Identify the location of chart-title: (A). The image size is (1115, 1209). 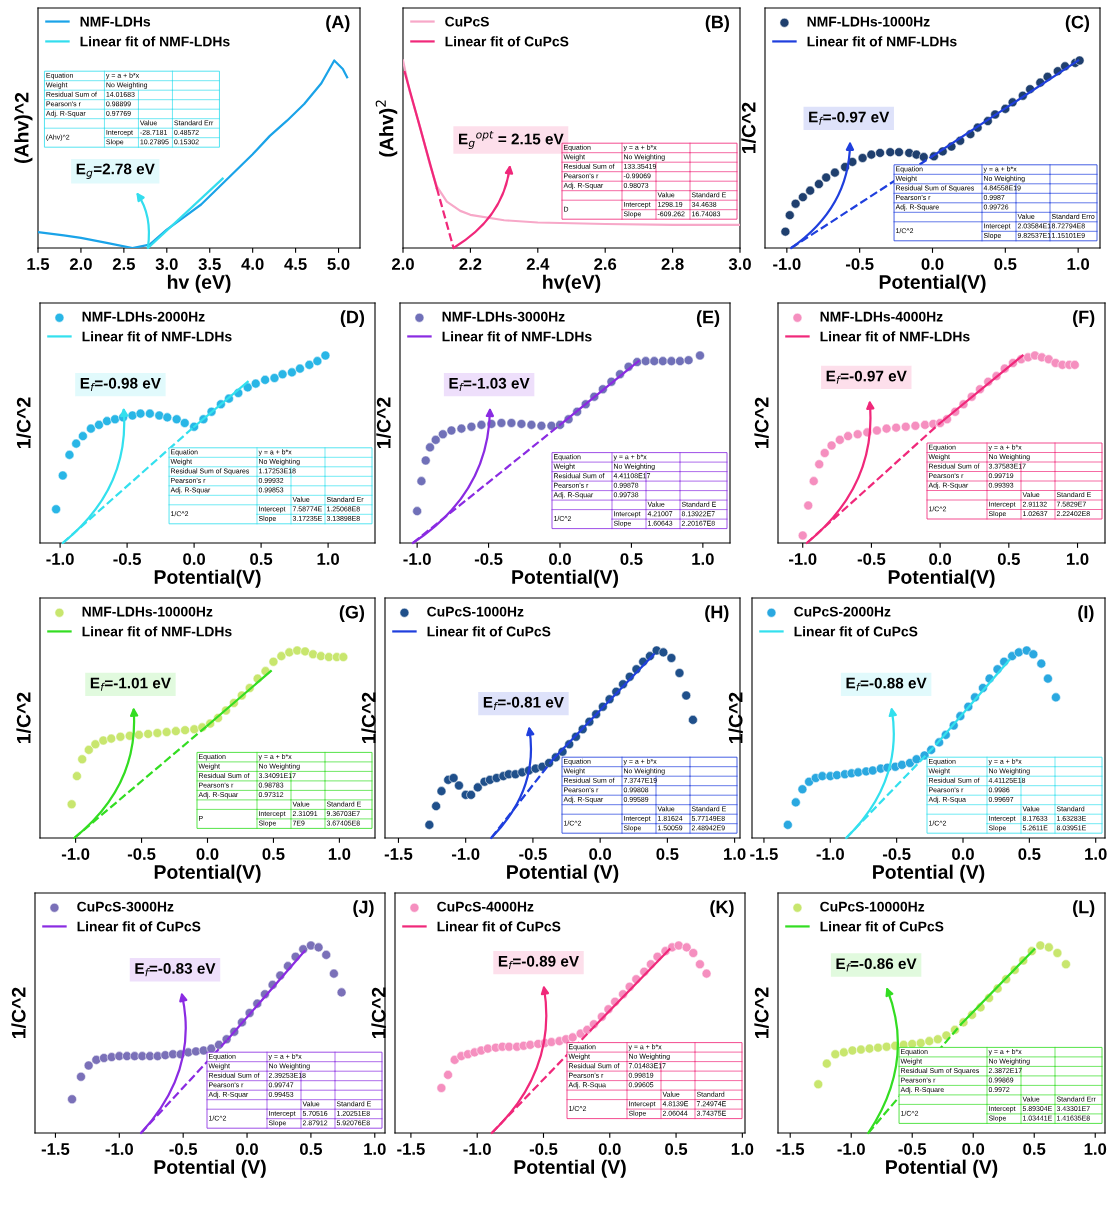
(338, 24).